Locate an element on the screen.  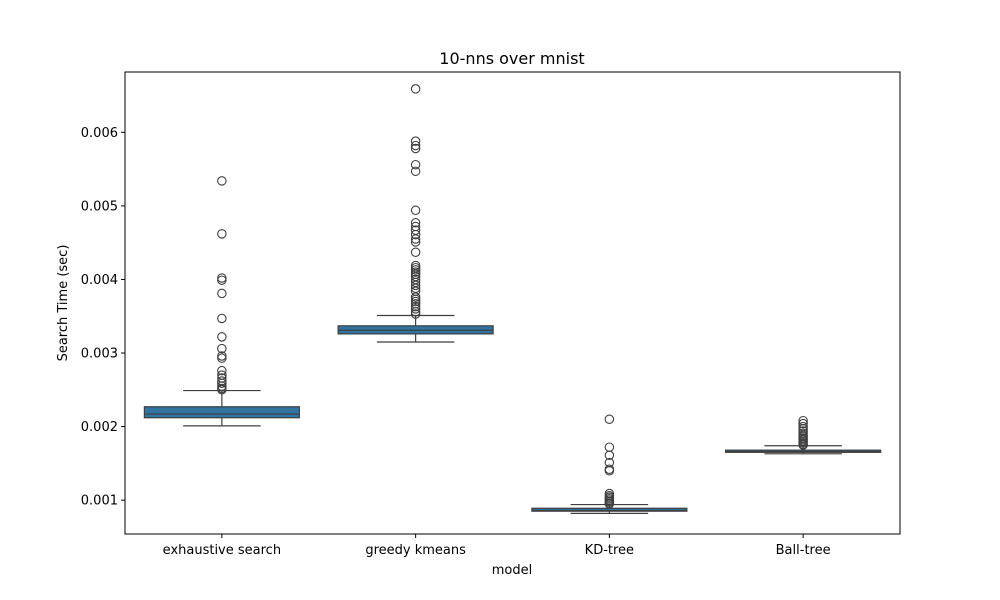
y-tick-label: 0.006 is located at coordinates (99, 133).